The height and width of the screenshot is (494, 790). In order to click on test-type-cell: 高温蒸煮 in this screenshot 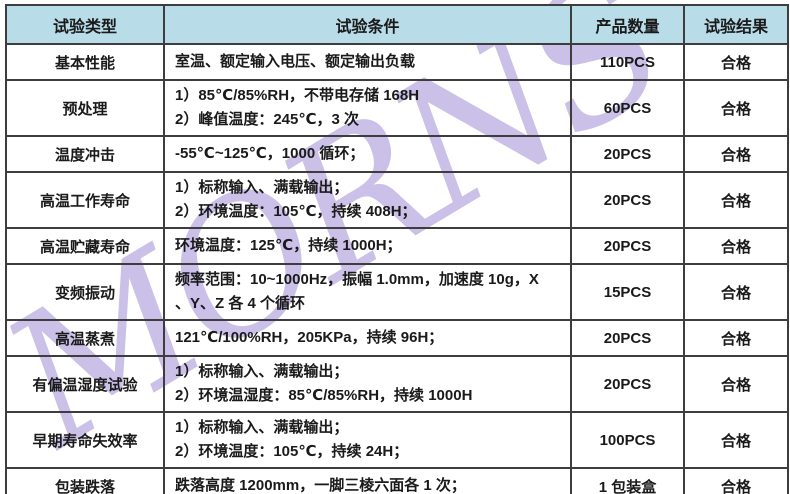, I will do `click(85, 338)`.